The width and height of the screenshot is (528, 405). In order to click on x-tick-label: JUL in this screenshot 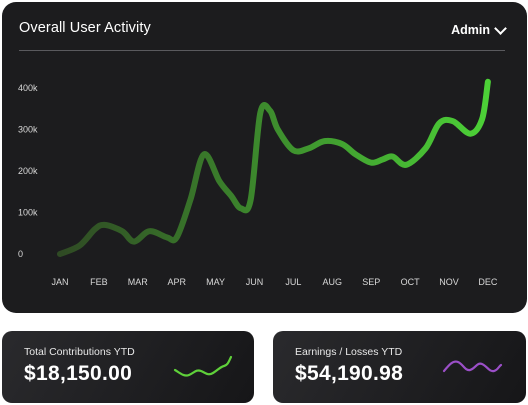, I will do `click(293, 282)`.